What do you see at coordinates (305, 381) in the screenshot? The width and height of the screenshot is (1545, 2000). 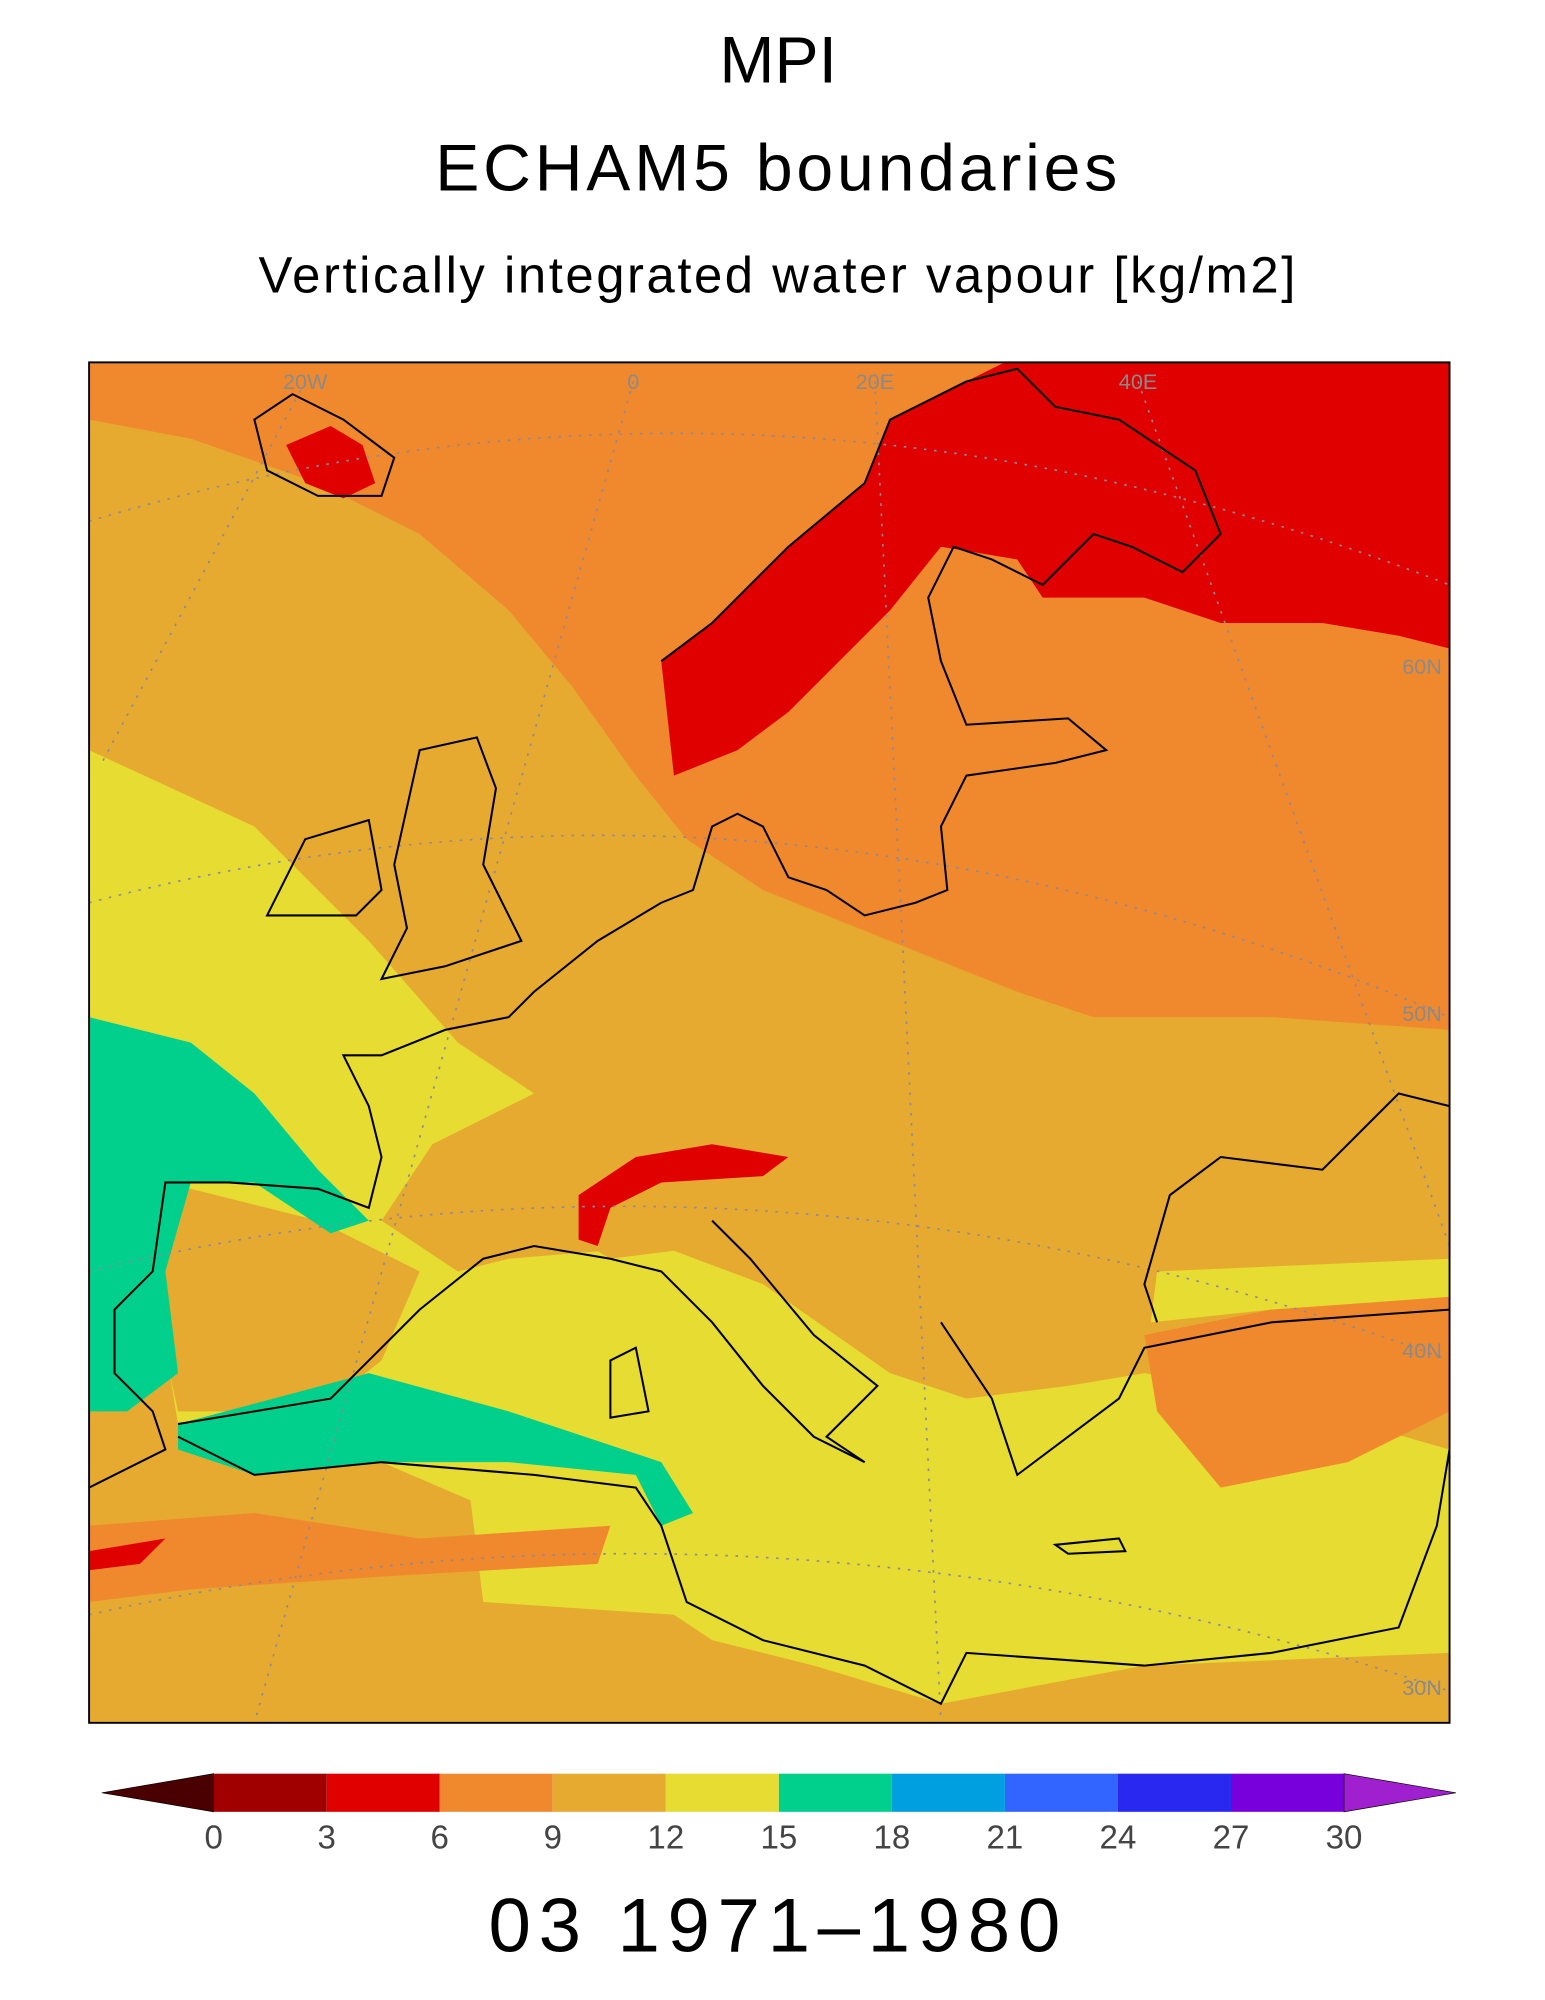 I see `lon-label: 20W` at bounding box center [305, 381].